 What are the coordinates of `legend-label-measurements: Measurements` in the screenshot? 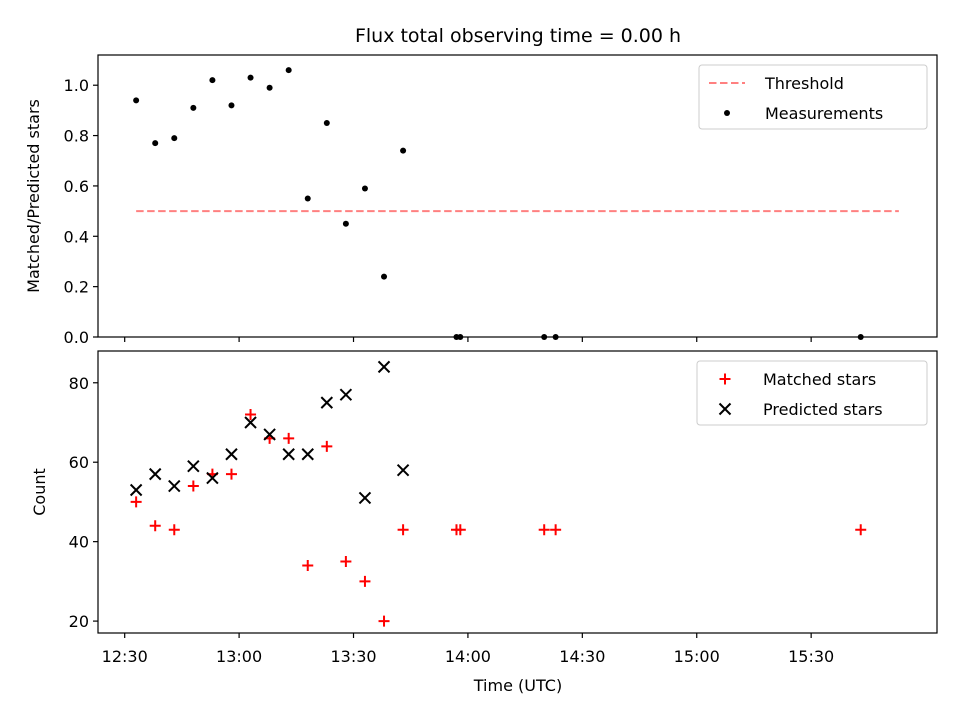 It's located at (824, 113).